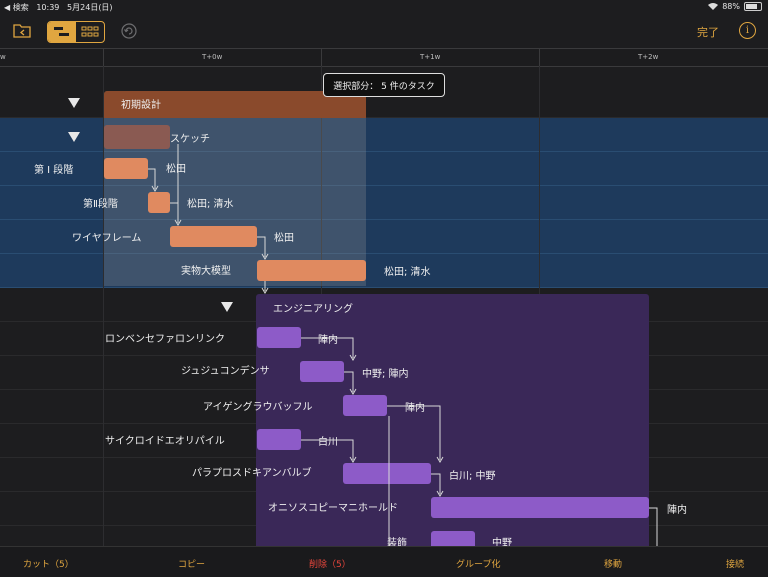 Image resolution: width=768 pixels, height=577 pixels. What do you see at coordinates (210, 204) in the screenshot?
I see `task-resource-phase2: 松田; 清水` at bounding box center [210, 204].